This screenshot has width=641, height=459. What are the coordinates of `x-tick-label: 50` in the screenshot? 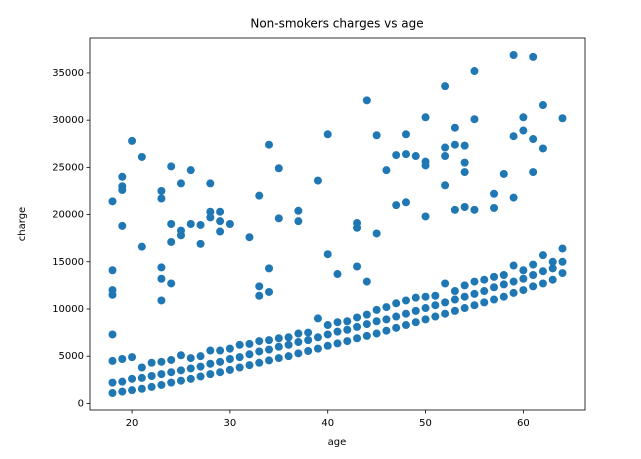 It's located at (425, 423).